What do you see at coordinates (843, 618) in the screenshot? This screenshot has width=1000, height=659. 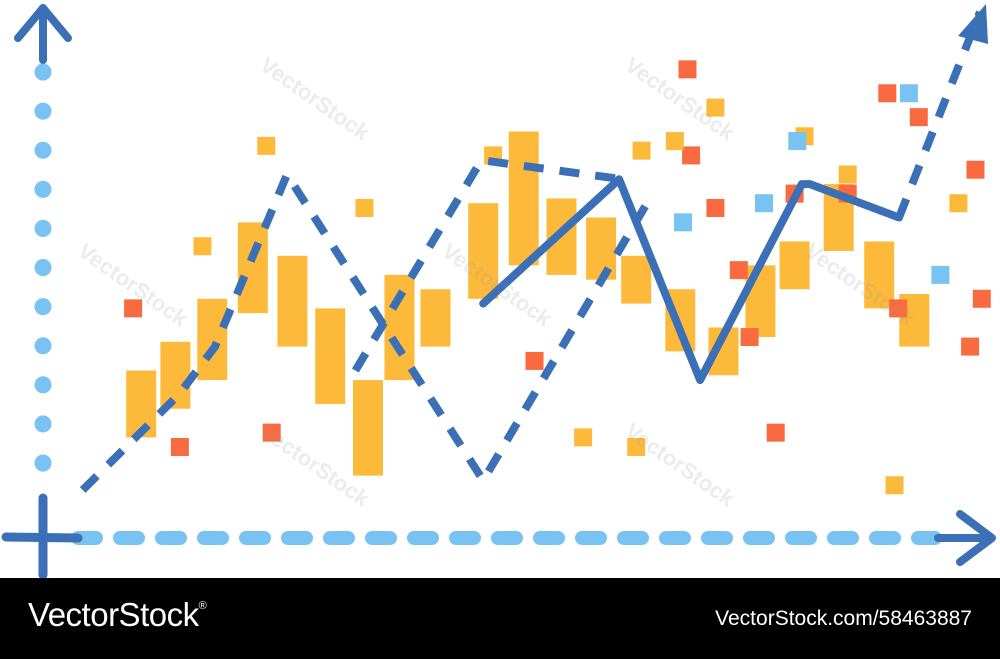 I see `image-reference: VectorStock.com/58463887` at bounding box center [843, 618].